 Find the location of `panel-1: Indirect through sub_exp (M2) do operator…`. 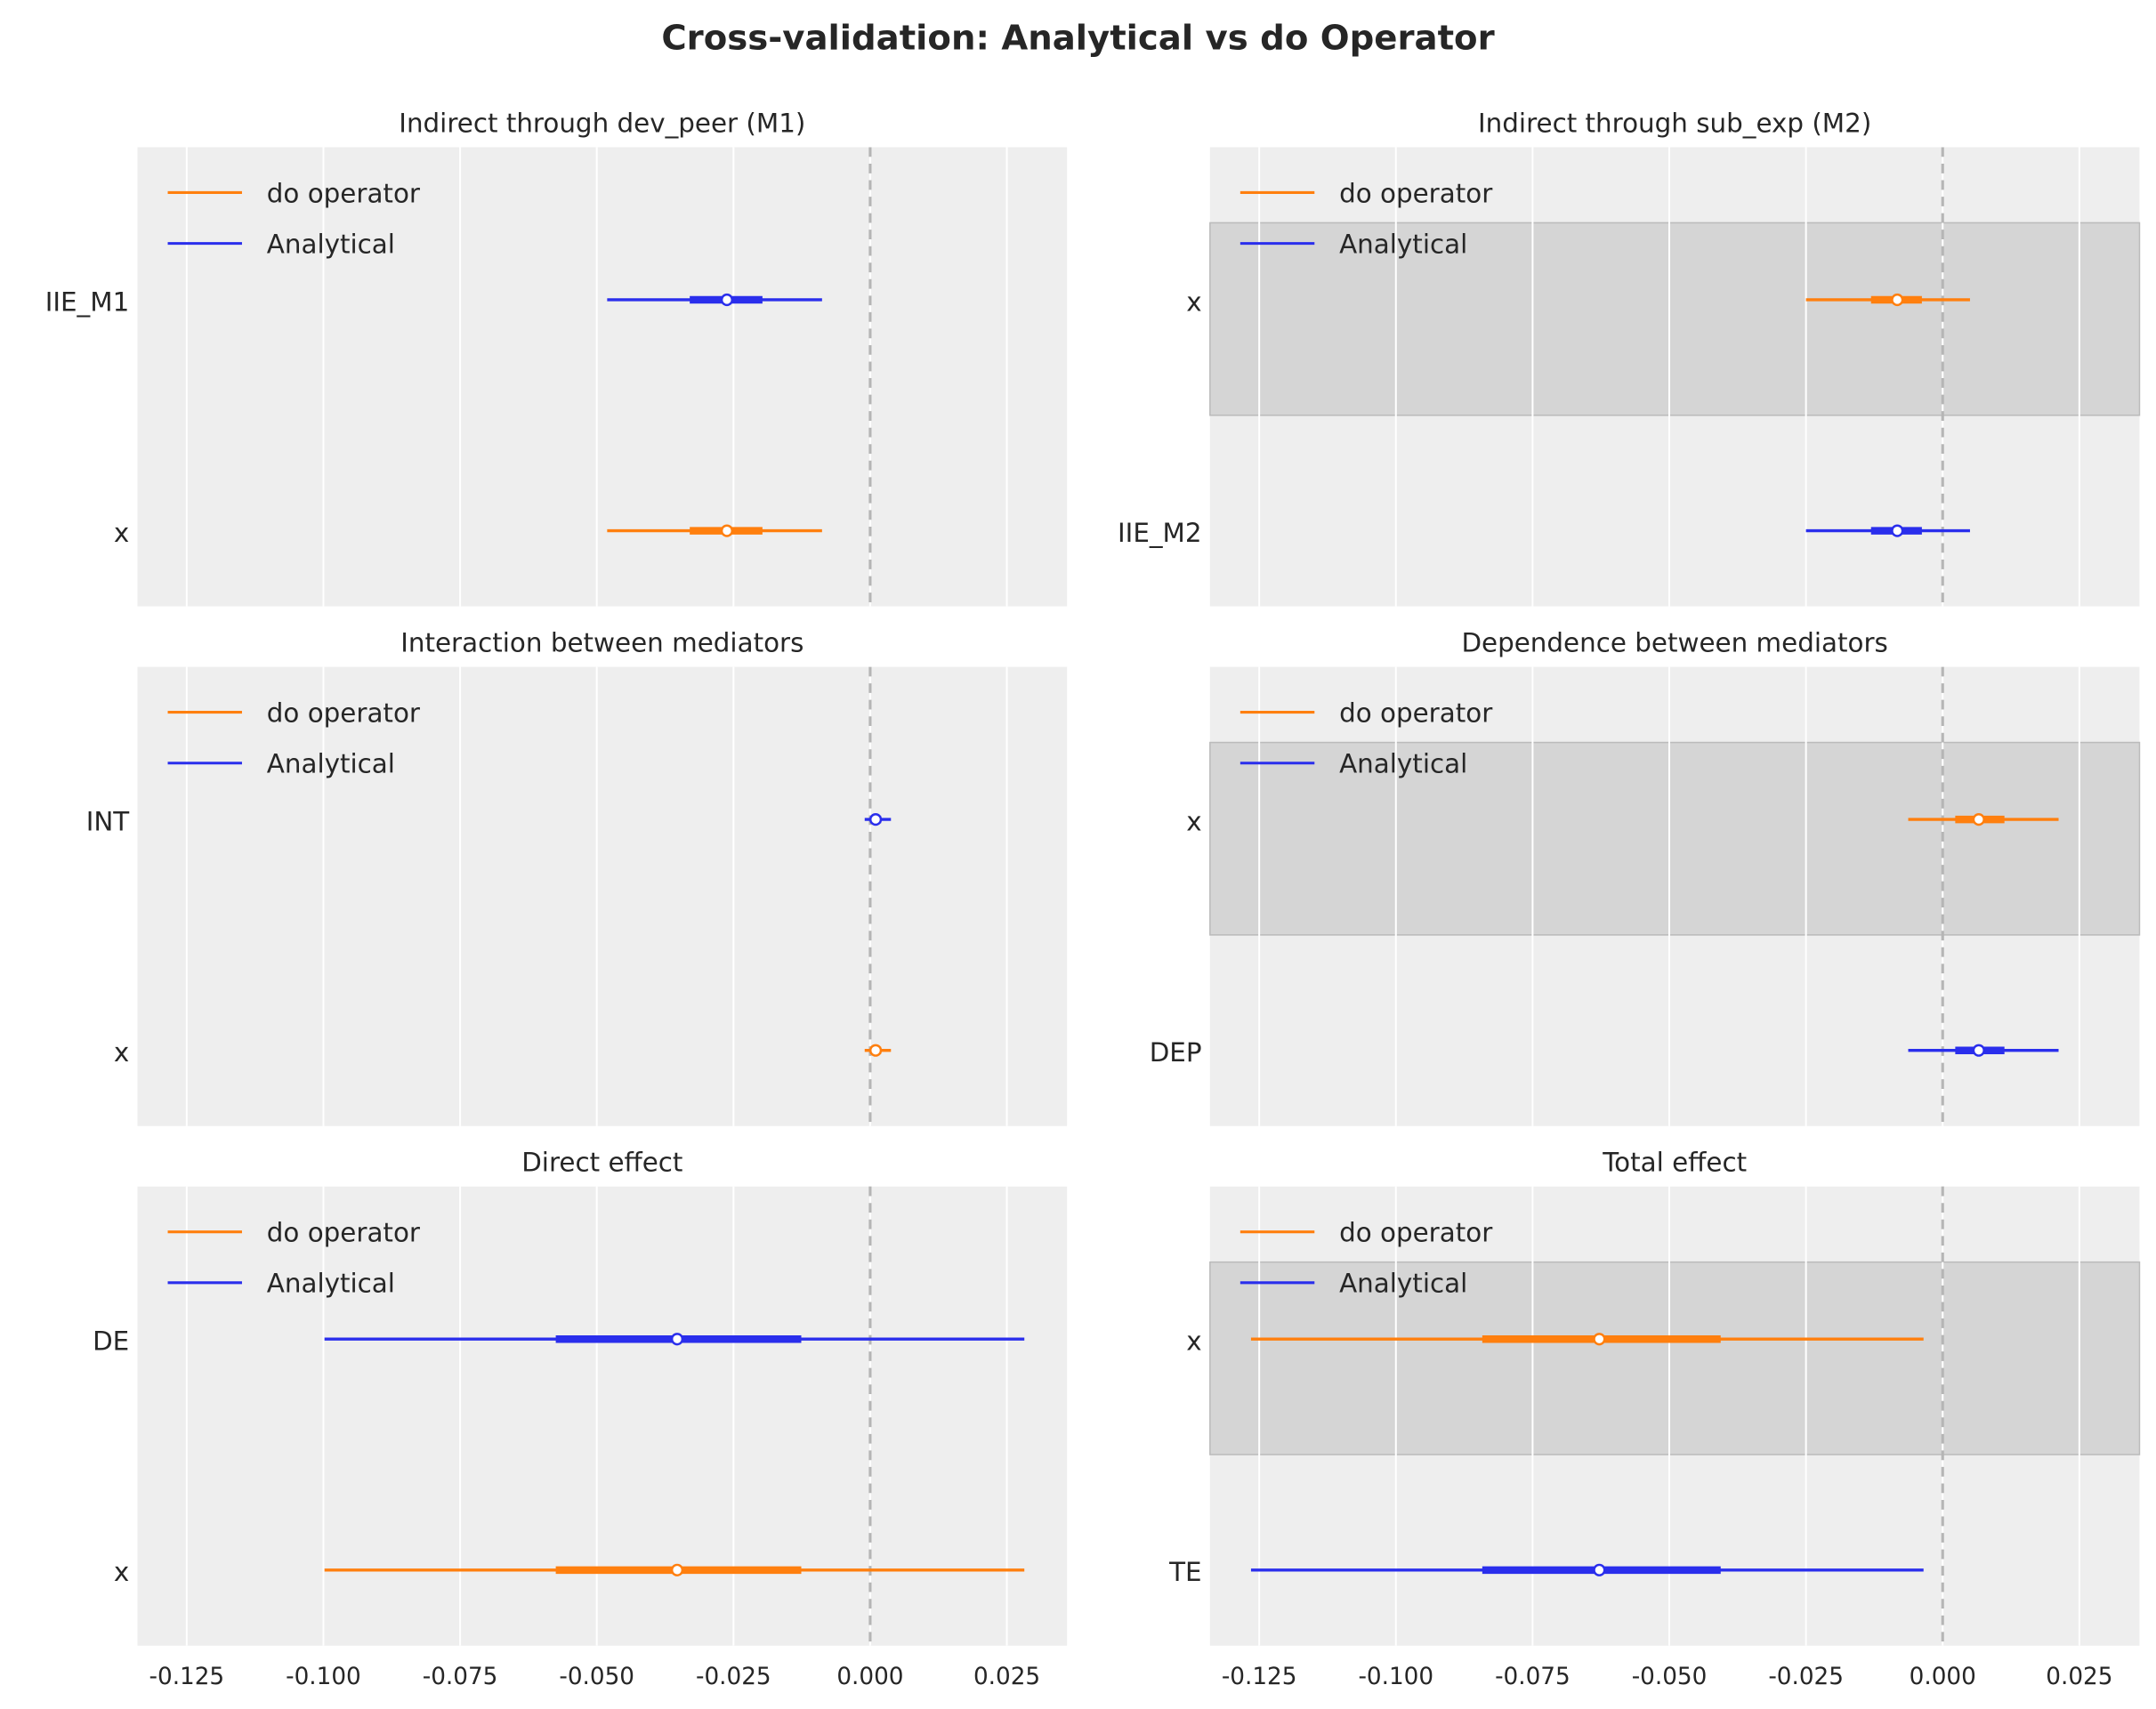

panel-1: Indirect through sub_exp (M2) do operator… is located at coordinates (1629, 357).